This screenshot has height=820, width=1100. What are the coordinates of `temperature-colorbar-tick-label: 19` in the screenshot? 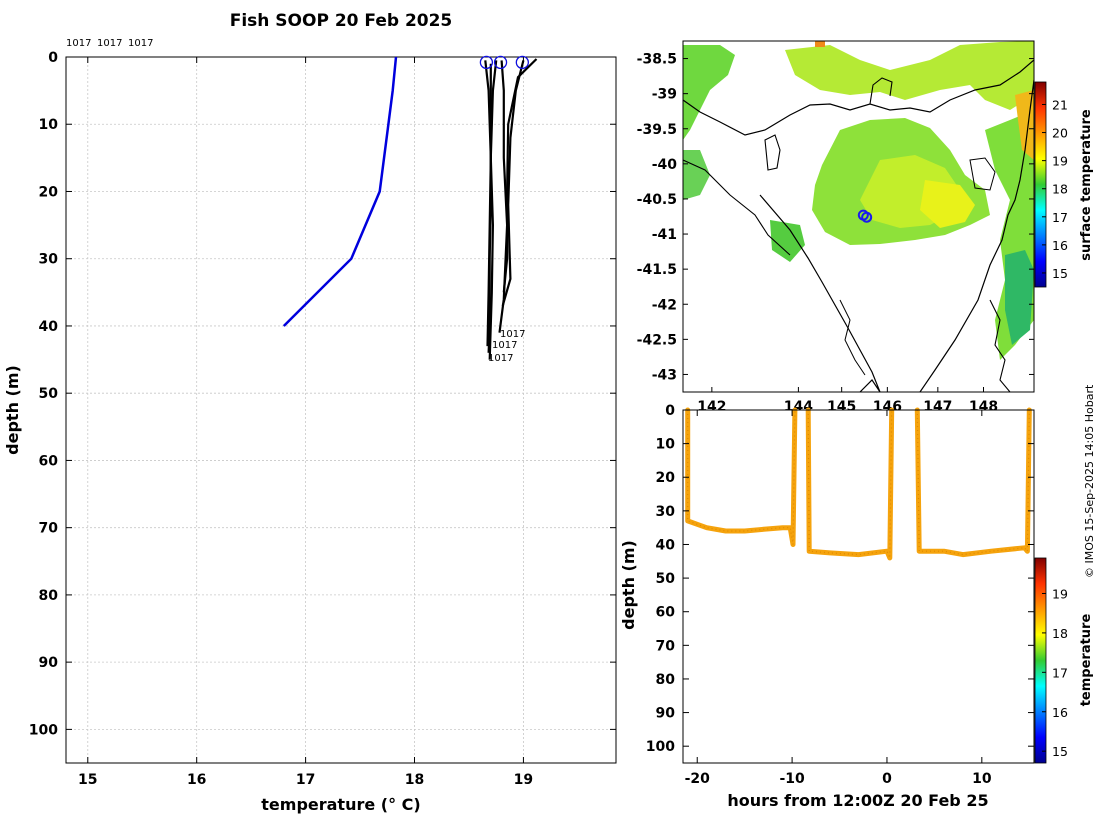 It's located at (1060, 593).